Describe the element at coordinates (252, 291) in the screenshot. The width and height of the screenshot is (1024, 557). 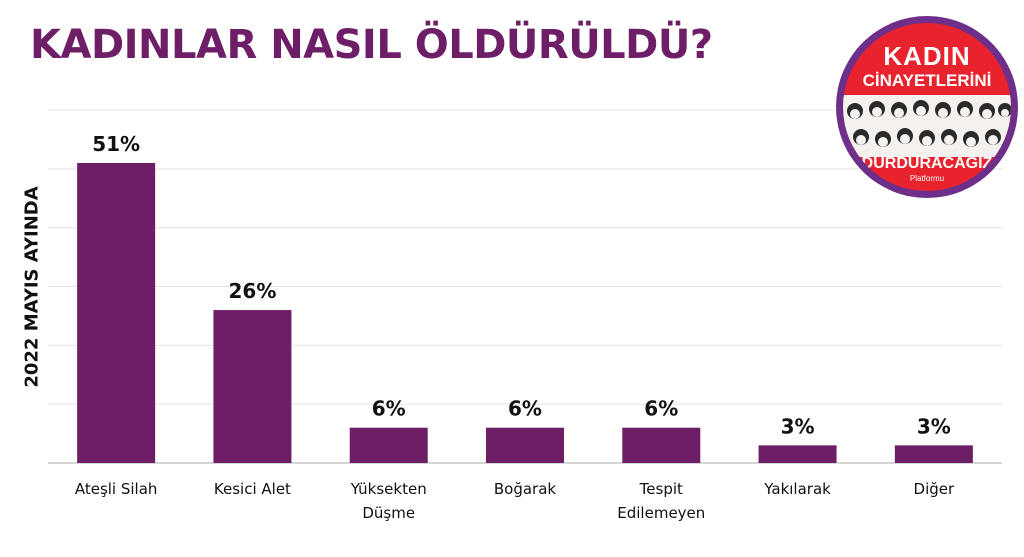
I see `data-label: 26%` at that location.